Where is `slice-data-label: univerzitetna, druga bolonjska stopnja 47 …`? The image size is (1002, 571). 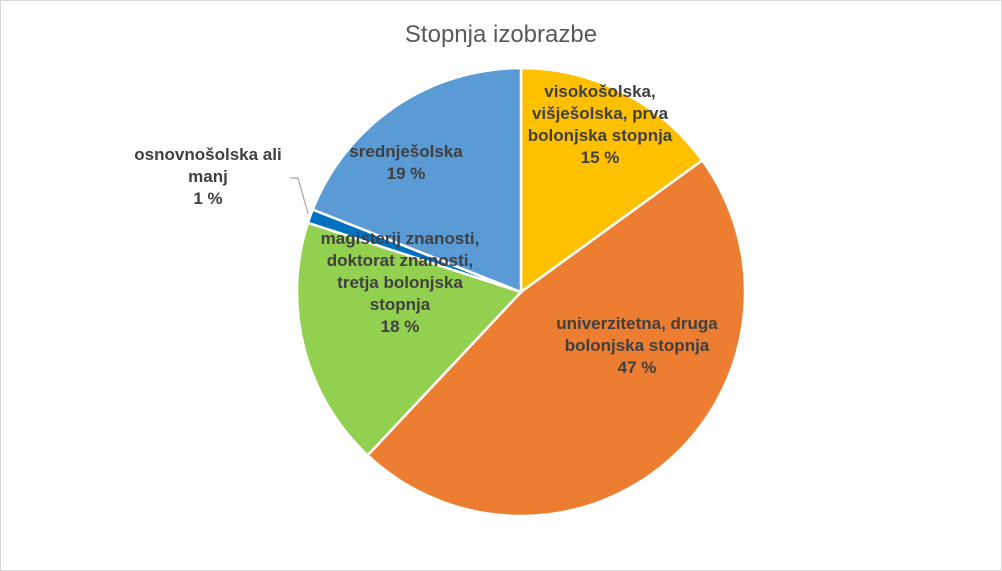 slice-data-label: univerzitetna, druga bolonjska stopnja 47 … is located at coordinates (637, 345).